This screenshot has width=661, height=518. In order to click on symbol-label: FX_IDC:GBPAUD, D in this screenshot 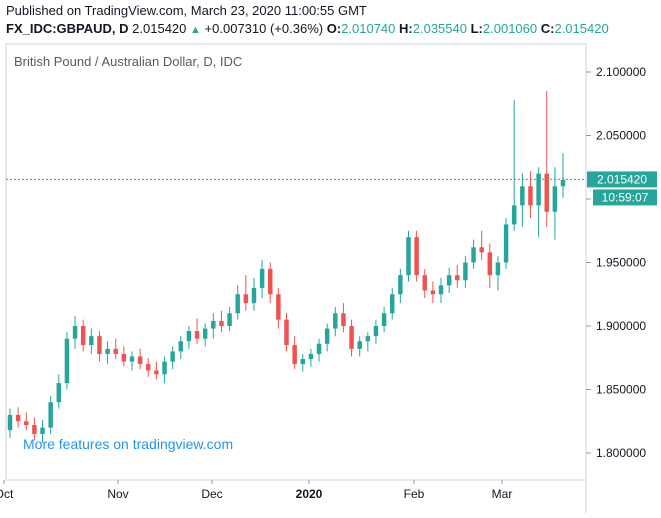, I will do `click(67, 28)`.